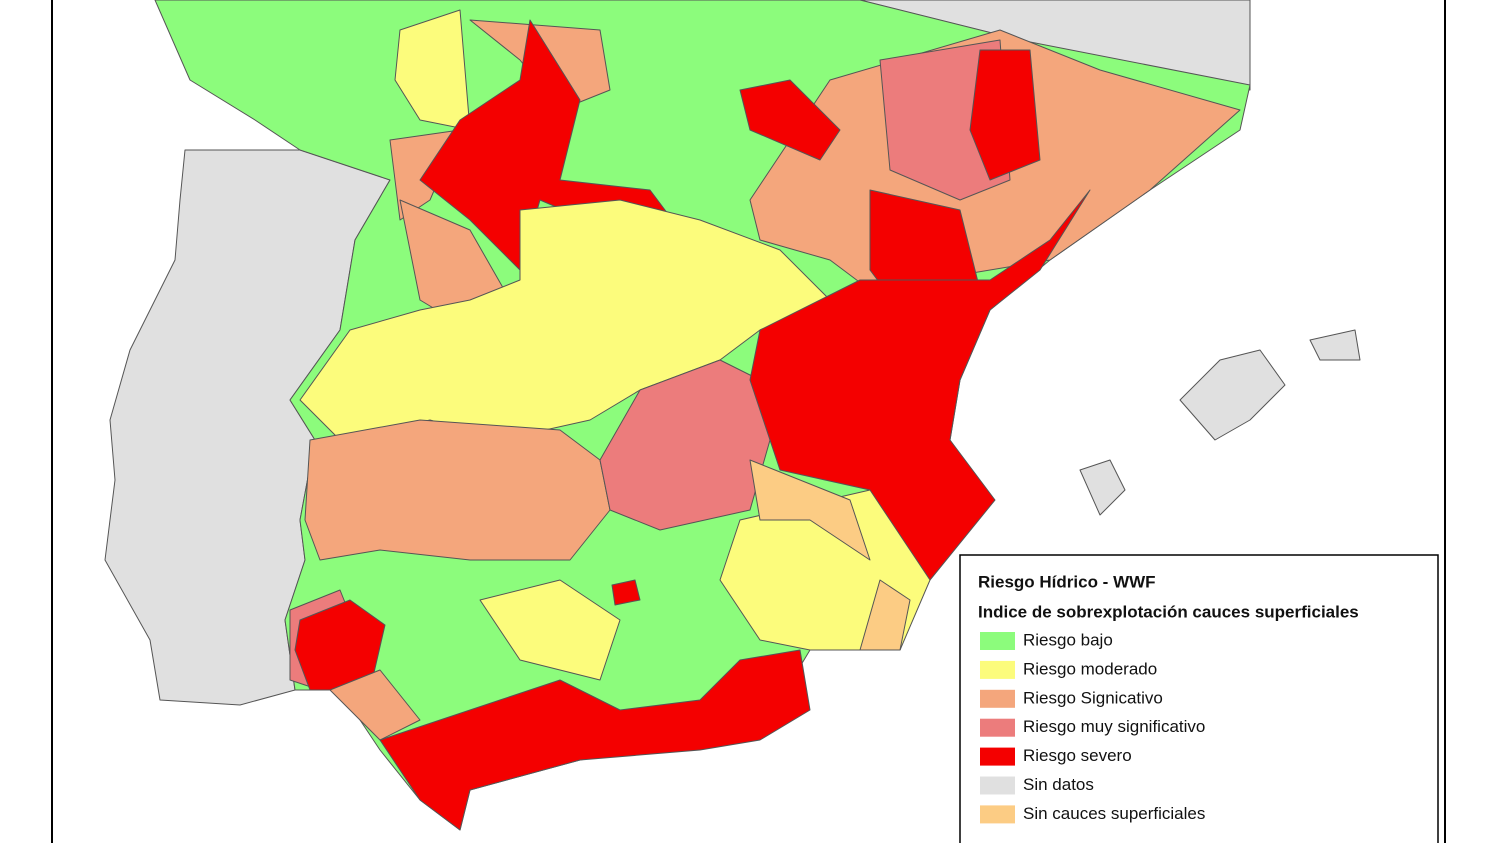 The image size is (1500, 843). I want to click on menorca, so click(1335, 345).